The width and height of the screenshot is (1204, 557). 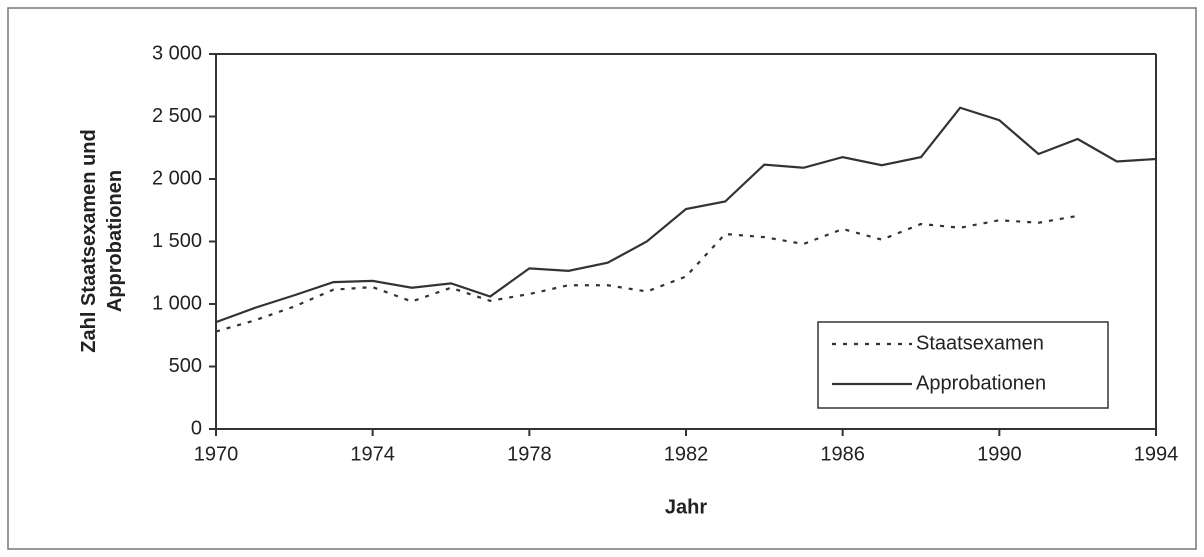 I want to click on x-tick-label: 1970, so click(x=216, y=454).